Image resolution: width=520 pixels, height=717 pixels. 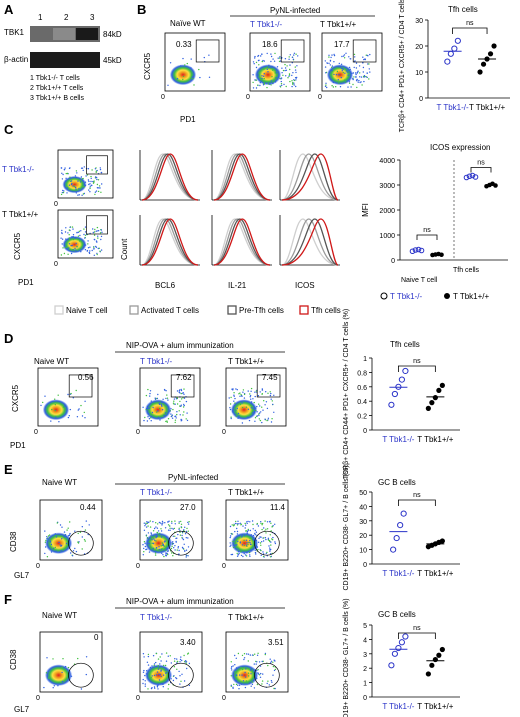 What do you see at coordinates (398, 706) in the screenshot?
I see `chart-category-label: T Tbk1-/-` at bounding box center [398, 706].